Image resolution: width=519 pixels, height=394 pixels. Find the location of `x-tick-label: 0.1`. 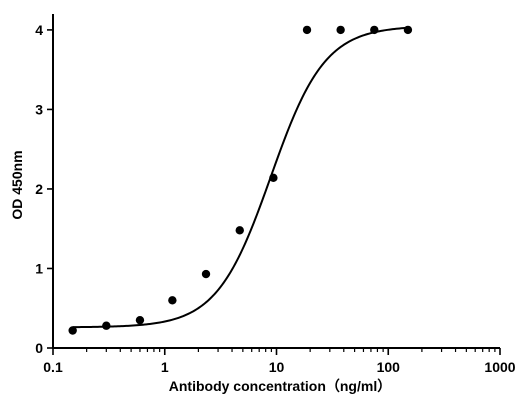

x-tick-label: 0.1 is located at coordinates (53, 367).